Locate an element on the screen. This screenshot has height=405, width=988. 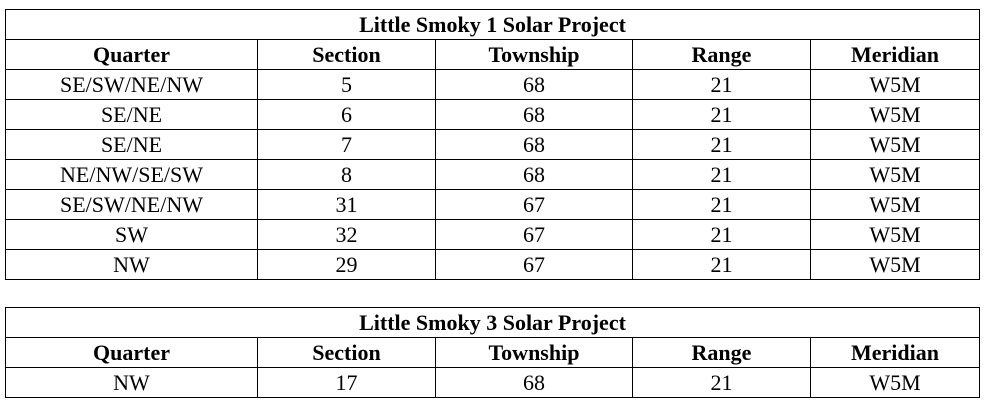
table-row: SE/NE 6 68 21 W5M is located at coordinates (493, 114).